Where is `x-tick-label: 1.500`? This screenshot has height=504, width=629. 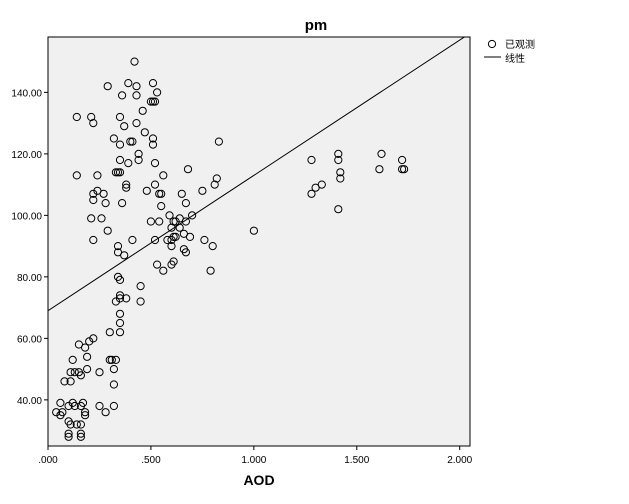
x-tick-label: 1.500 is located at coordinates (356, 460).